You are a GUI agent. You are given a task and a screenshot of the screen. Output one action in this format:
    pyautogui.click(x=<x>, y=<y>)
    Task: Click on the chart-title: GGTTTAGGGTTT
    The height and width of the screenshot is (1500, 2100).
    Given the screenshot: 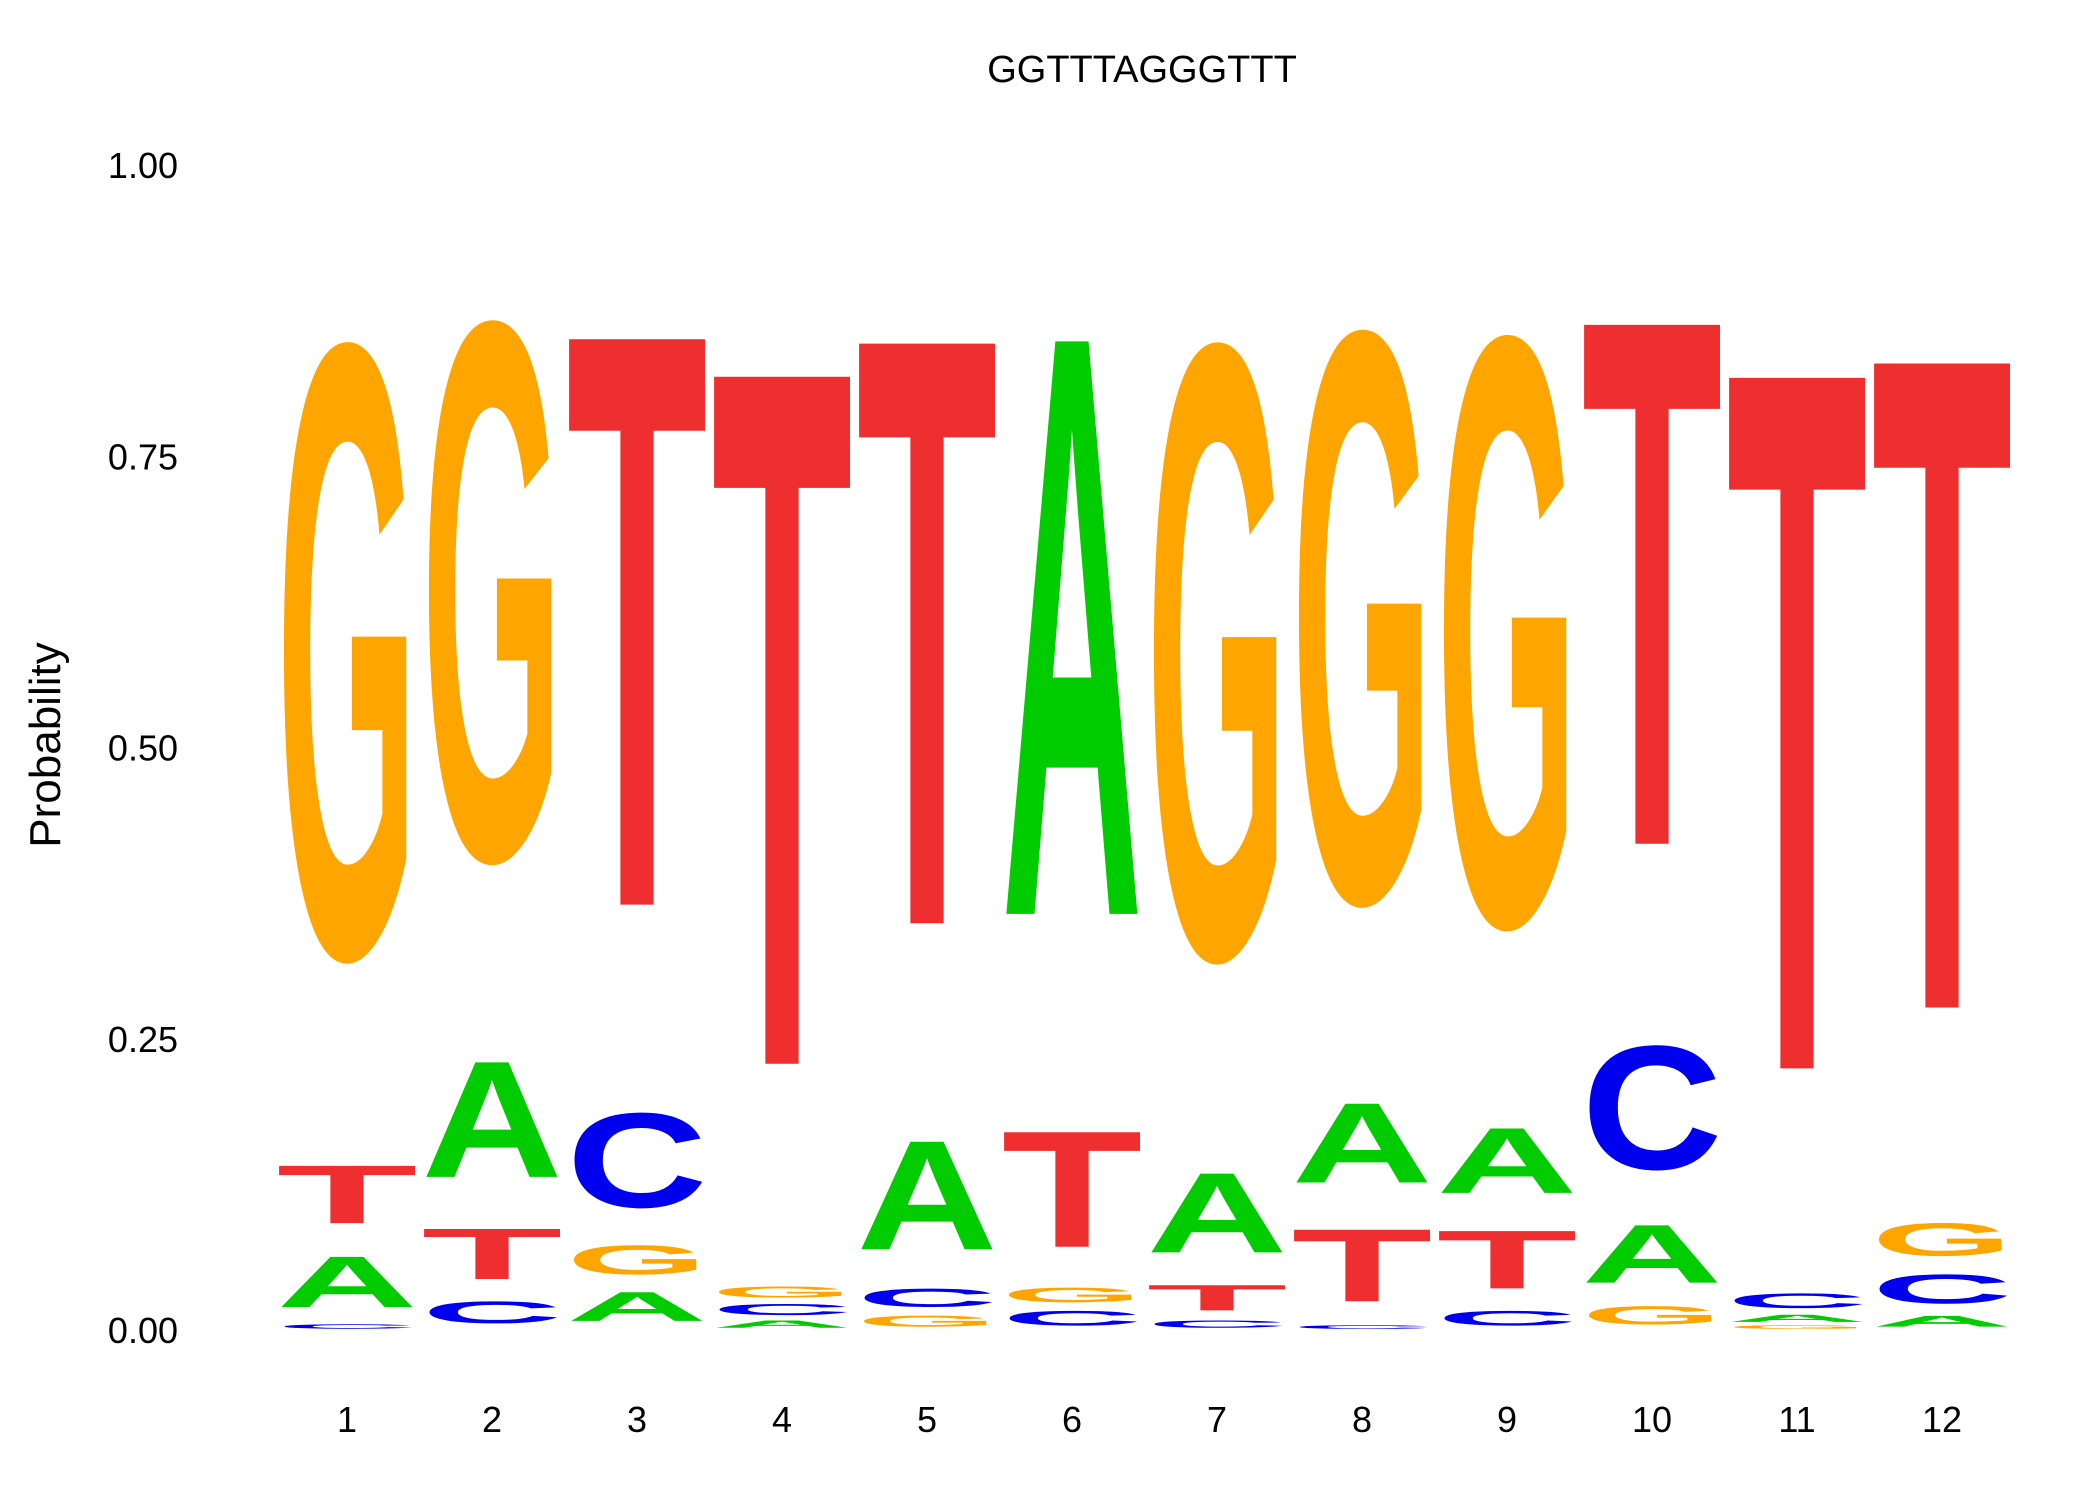 What is the action you would take?
    pyautogui.click(x=1142, y=70)
    